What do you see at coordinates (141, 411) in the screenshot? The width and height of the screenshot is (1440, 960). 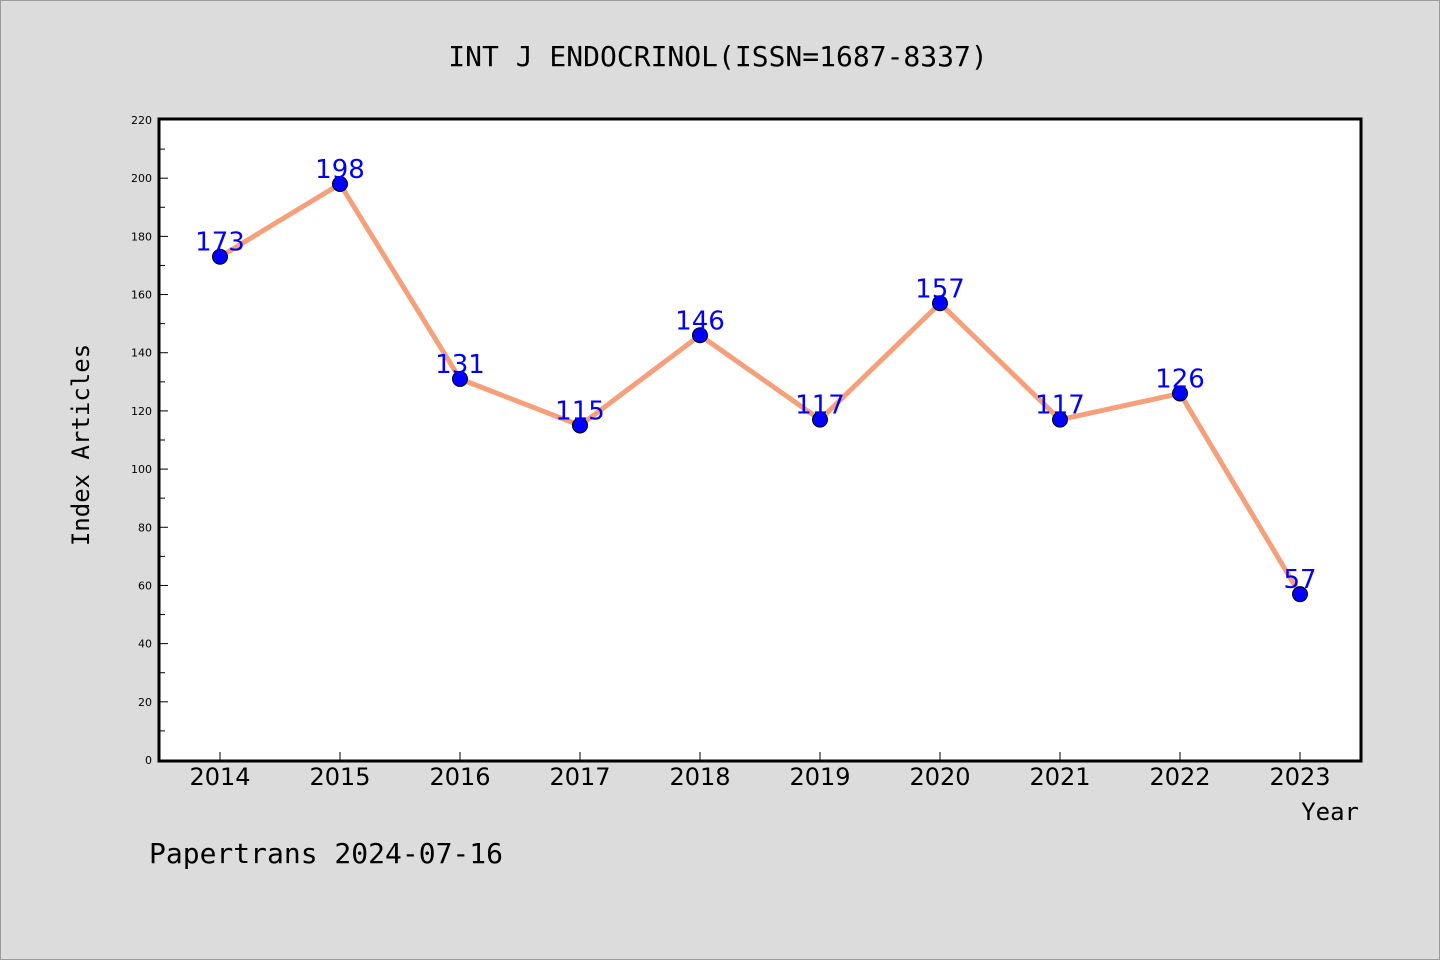 I see `y-tick-label: 120` at bounding box center [141, 411].